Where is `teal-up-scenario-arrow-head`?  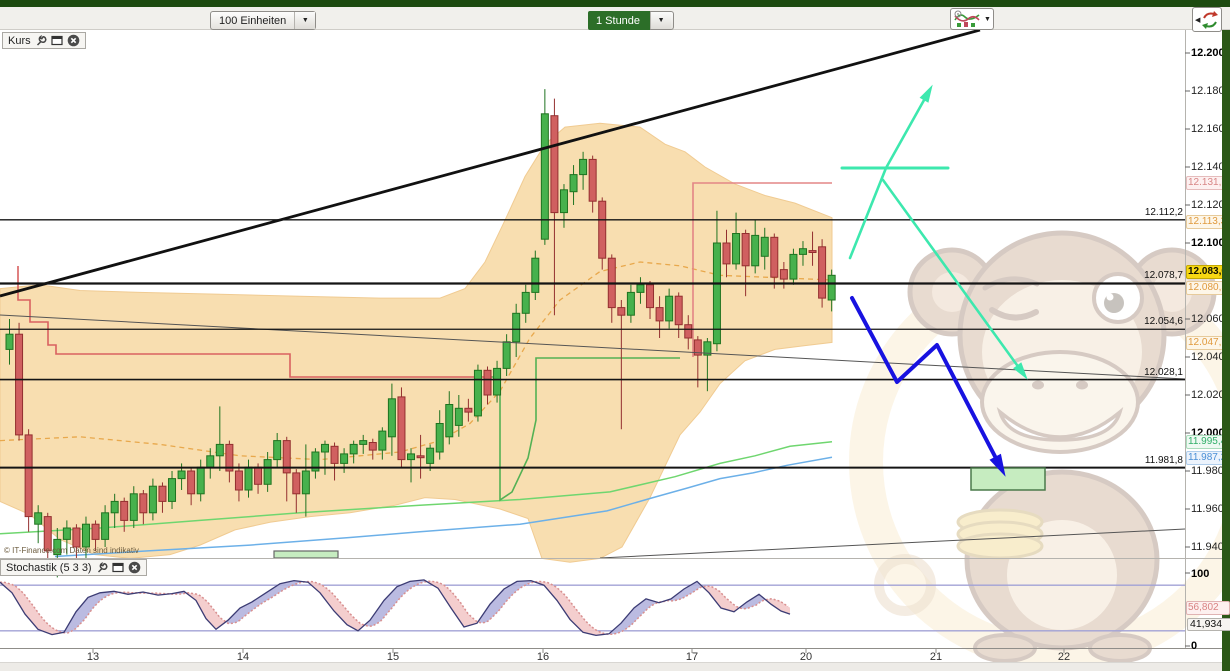 teal-up-scenario-arrow-head is located at coordinates (926, 93).